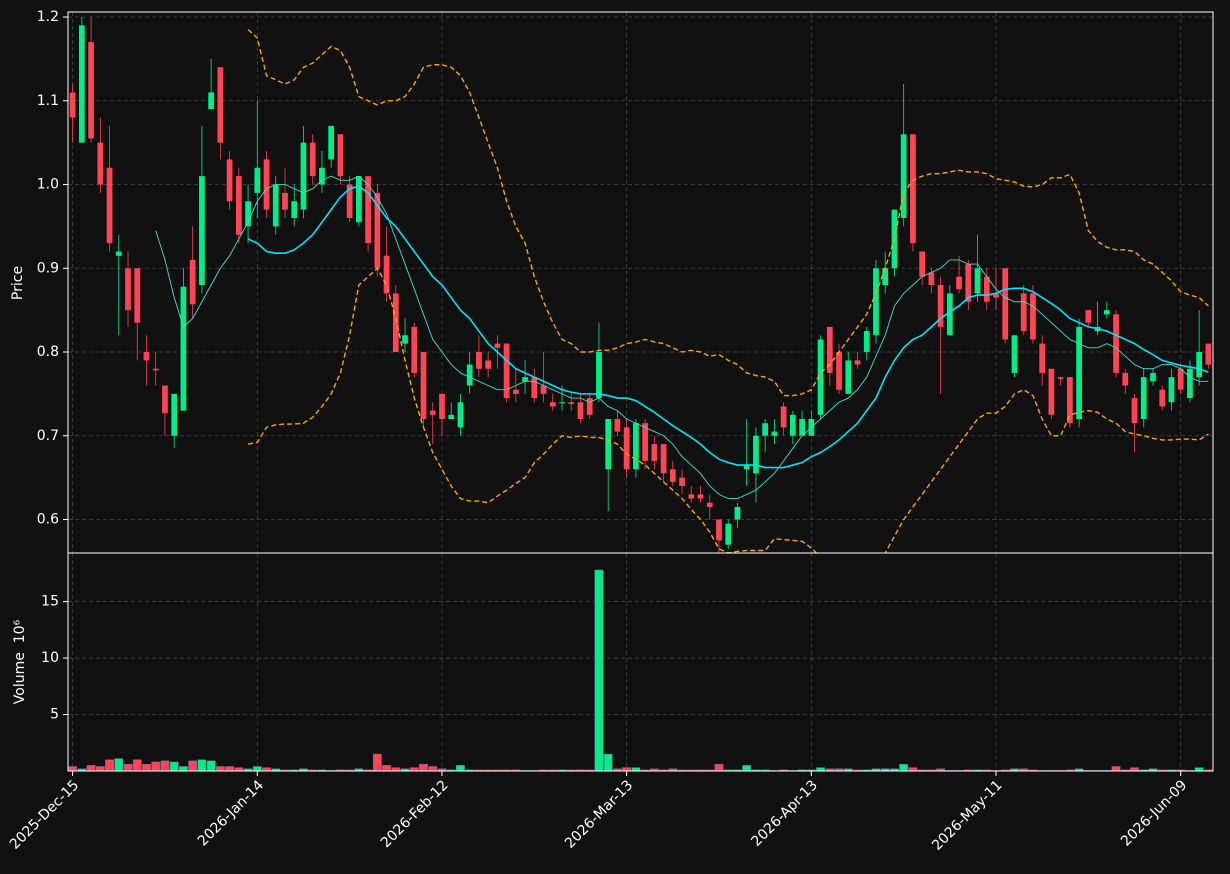 This screenshot has width=1230, height=874. What do you see at coordinates (18, 283) in the screenshot?
I see `price-axis-label: Price` at bounding box center [18, 283].